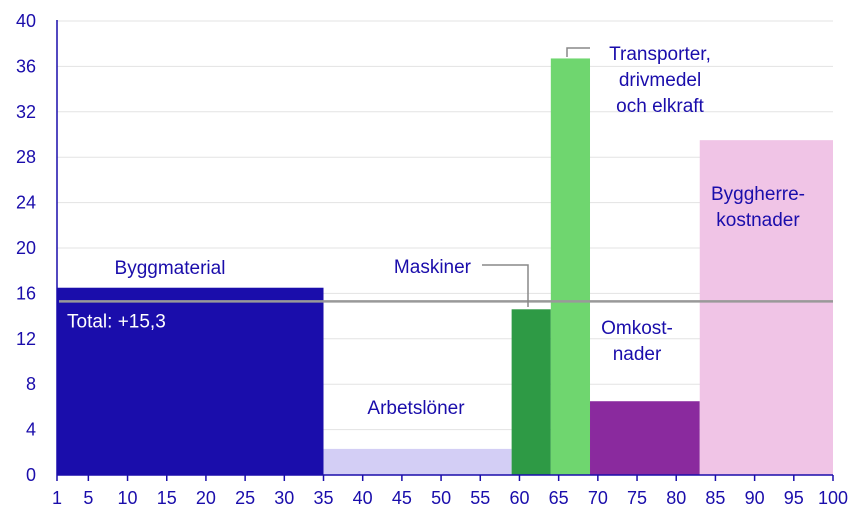 Image resolution: width=861 pixels, height=526 pixels. What do you see at coordinates (26, 203) in the screenshot?
I see `y-tick-label: 24` at bounding box center [26, 203].